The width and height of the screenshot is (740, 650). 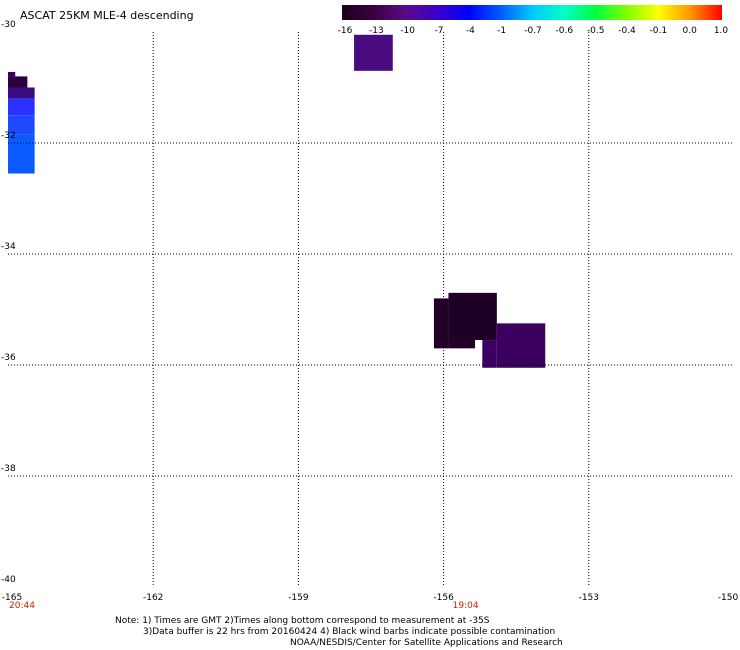 What do you see at coordinates (443, 598) in the screenshot?
I see `longitude-label: -156` at bounding box center [443, 598].